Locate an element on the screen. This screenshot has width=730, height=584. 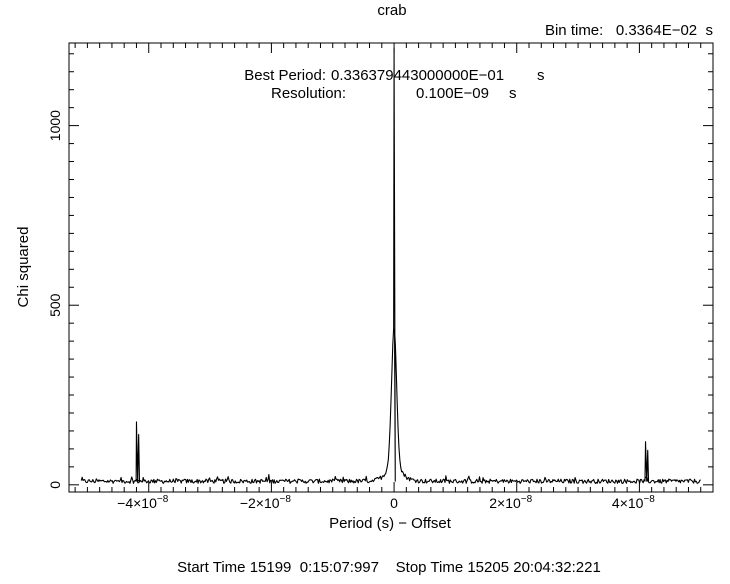
chart-title: crab is located at coordinates (391, 10).